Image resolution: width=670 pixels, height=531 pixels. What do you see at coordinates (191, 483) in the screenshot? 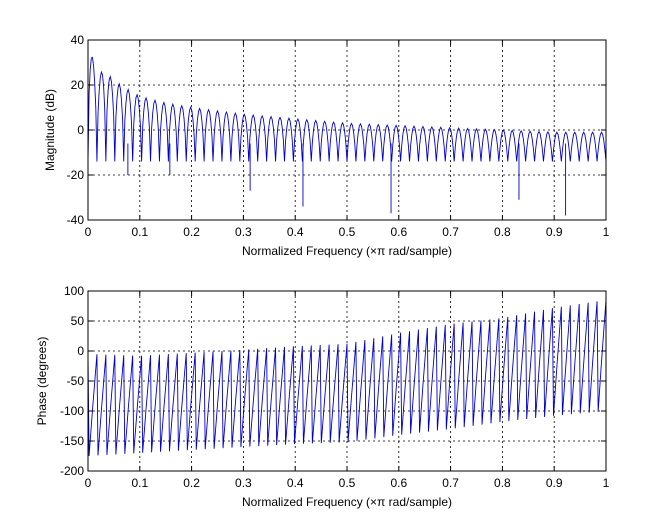
I see `phase-x-tick-label: 0.2` at bounding box center [191, 483].